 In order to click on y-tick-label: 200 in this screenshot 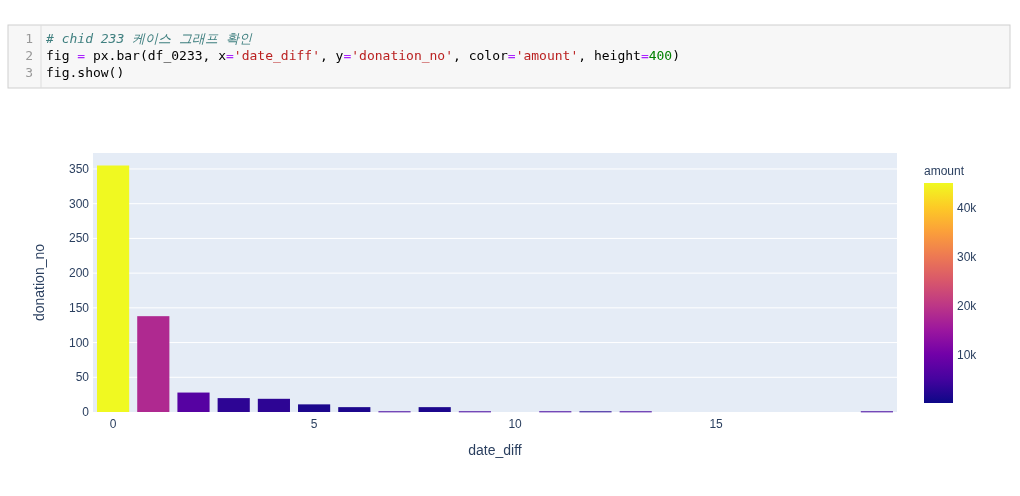, I will do `click(79, 273)`.